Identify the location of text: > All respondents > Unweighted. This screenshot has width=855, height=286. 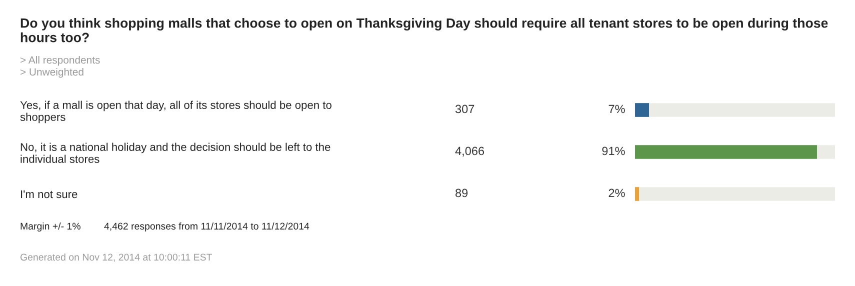
(60, 67).